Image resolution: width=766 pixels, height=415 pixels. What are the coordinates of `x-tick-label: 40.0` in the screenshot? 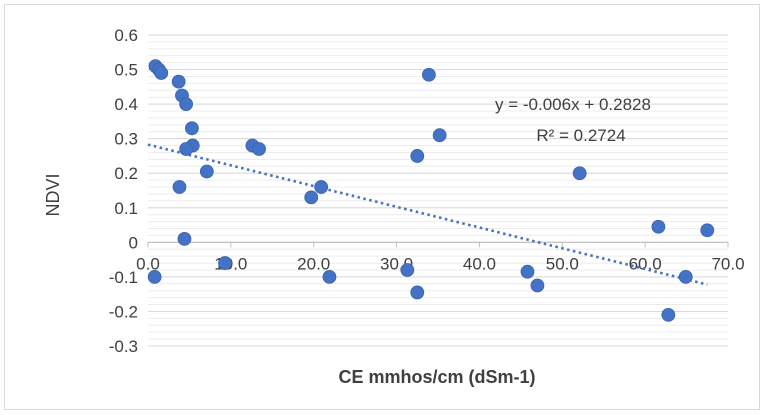 It's located at (479, 263).